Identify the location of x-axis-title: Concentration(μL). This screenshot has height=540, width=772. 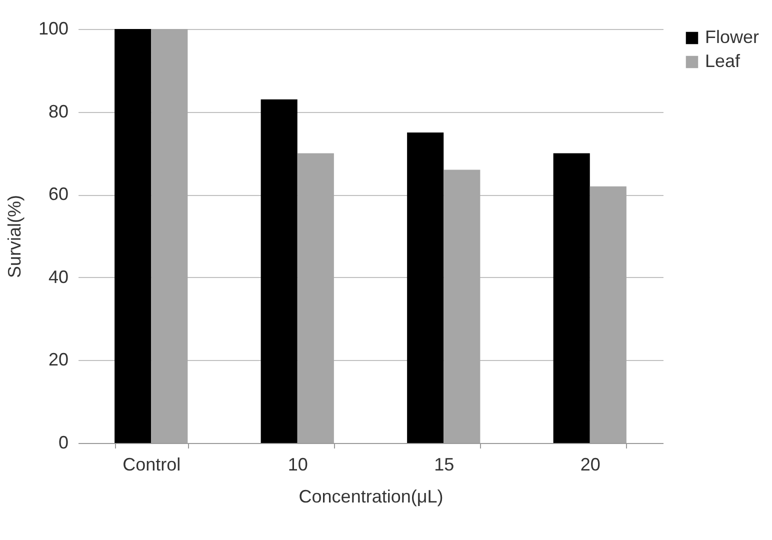
(371, 496).